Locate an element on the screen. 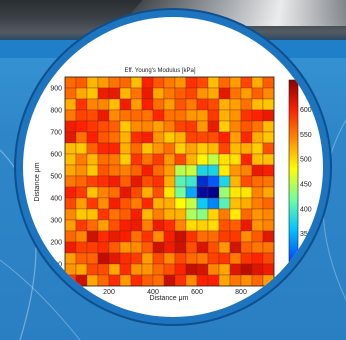 This screenshot has width=346, height=340. colorbar-tick-label: 450 is located at coordinates (306, 185).